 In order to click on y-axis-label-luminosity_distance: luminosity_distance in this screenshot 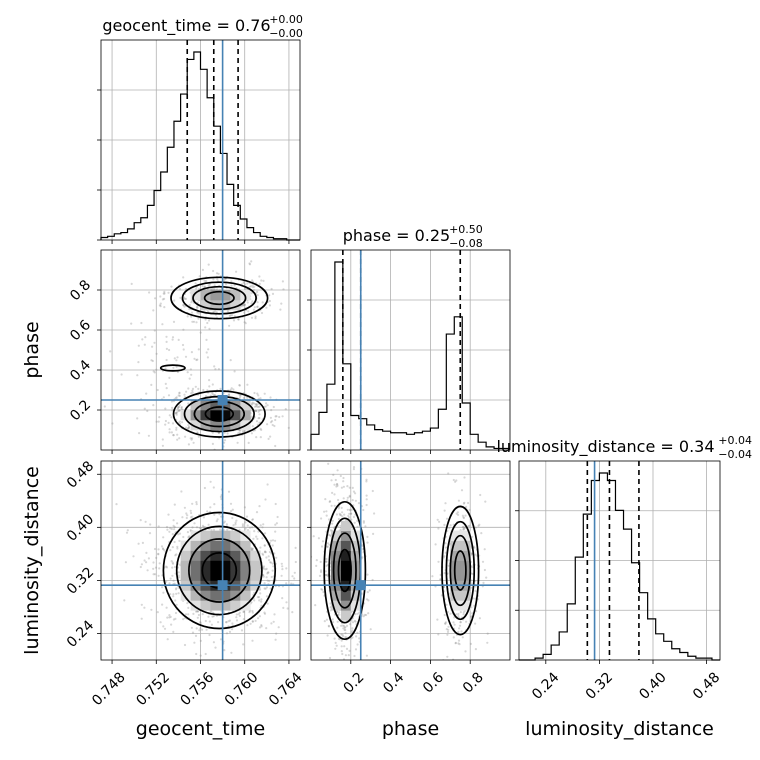, I will do `click(32, 560)`.